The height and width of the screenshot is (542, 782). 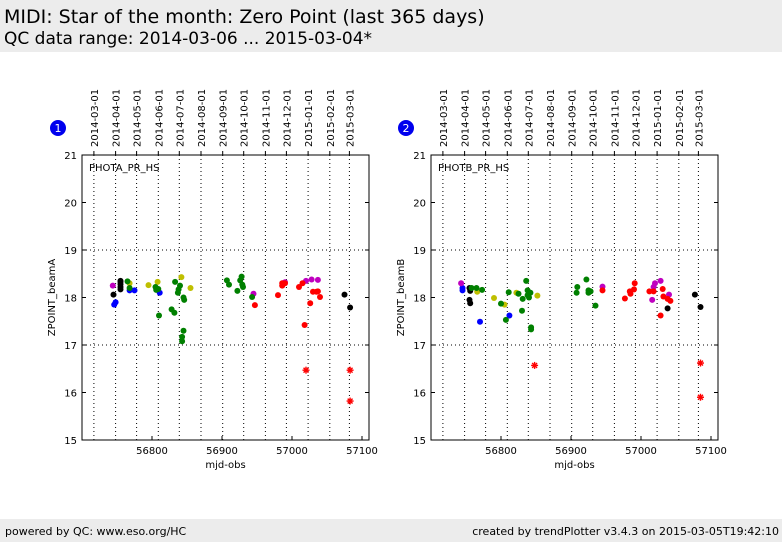 What do you see at coordinates (138, 118) in the screenshot?
I see `top-date-label: 2014-05-01` at bounding box center [138, 118].